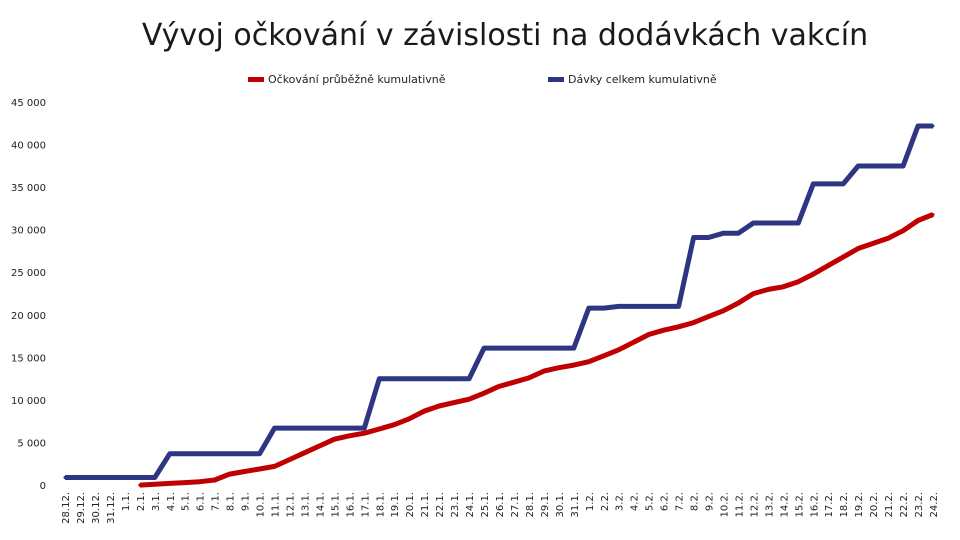 This screenshot has width=960, height=540. I want to click on x-tick-label: 5.2., so click(650, 501).